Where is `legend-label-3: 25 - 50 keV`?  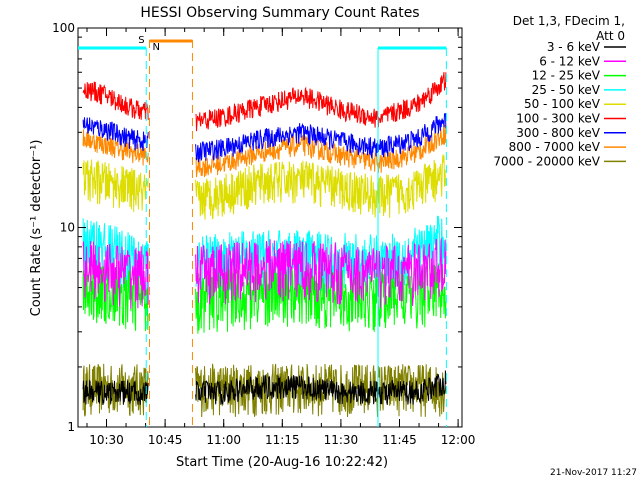
legend-label-3: 25 - 50 keV is located at coordinates (566, 90).